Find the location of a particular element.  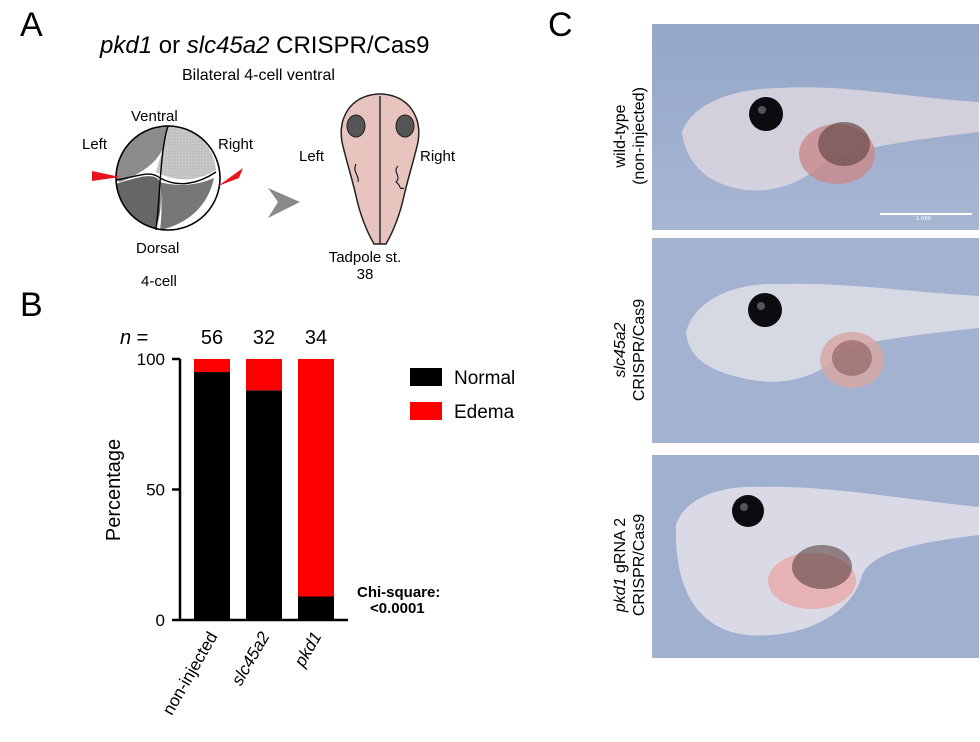

progression-arrowhead is located at coordinates (284, 203).